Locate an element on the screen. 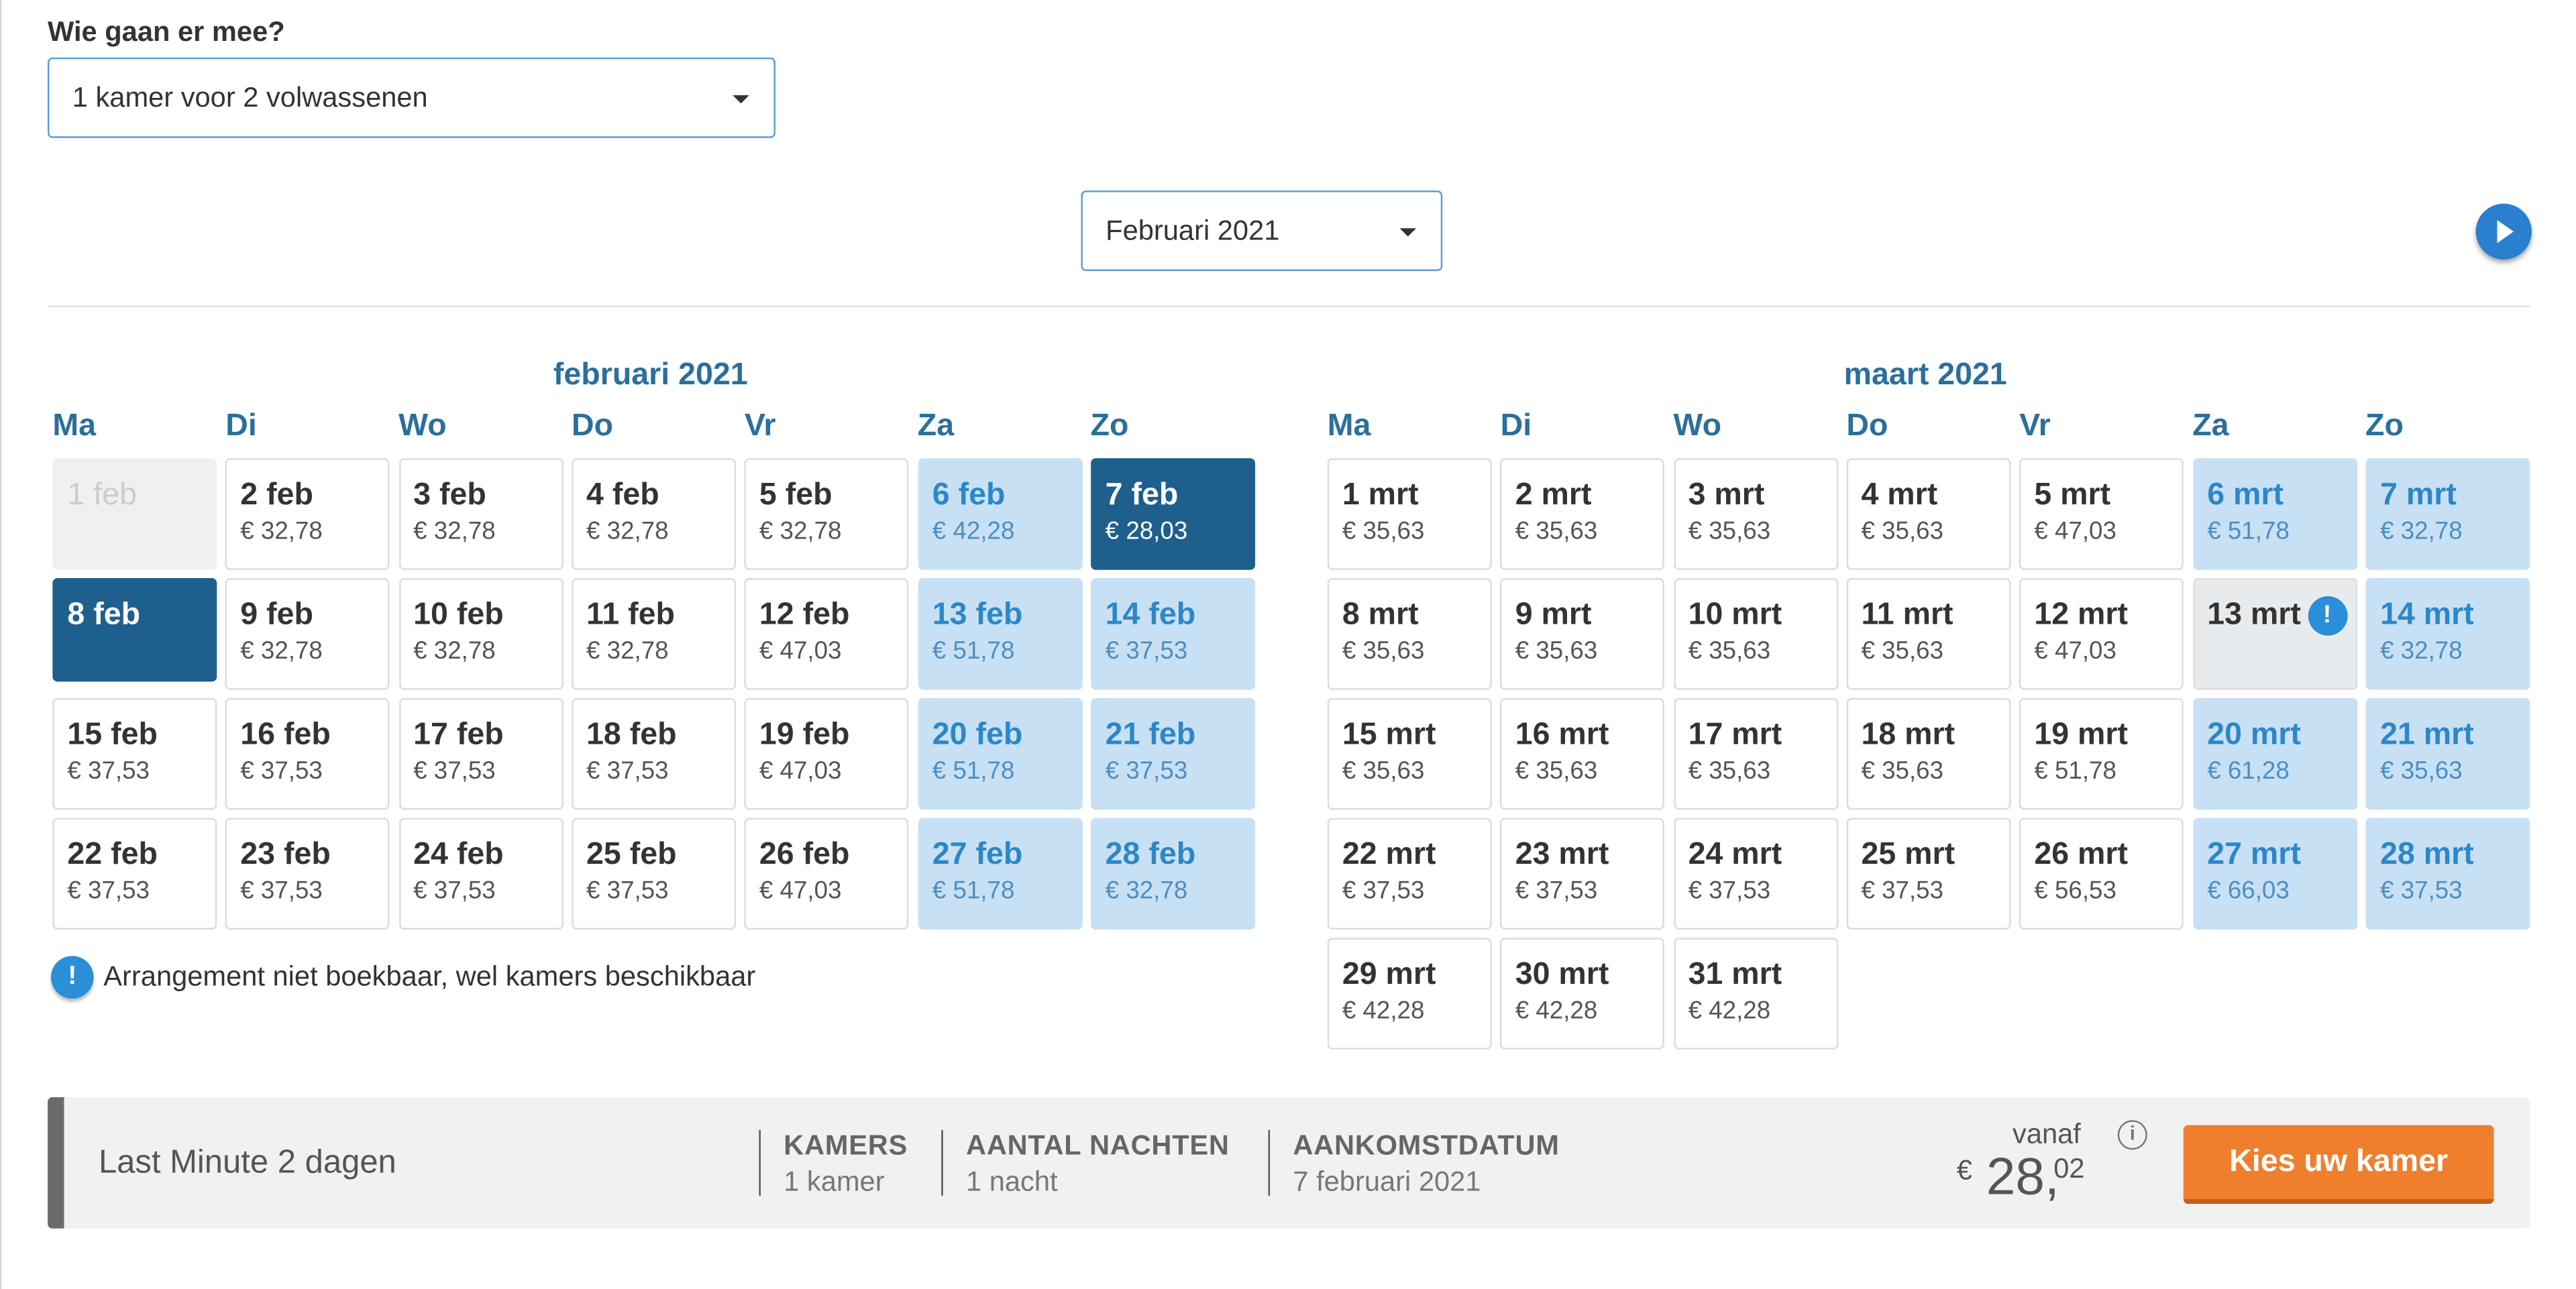  calendar-day: 26 mrt € 56,53 is located at coordinates (2101, 874).